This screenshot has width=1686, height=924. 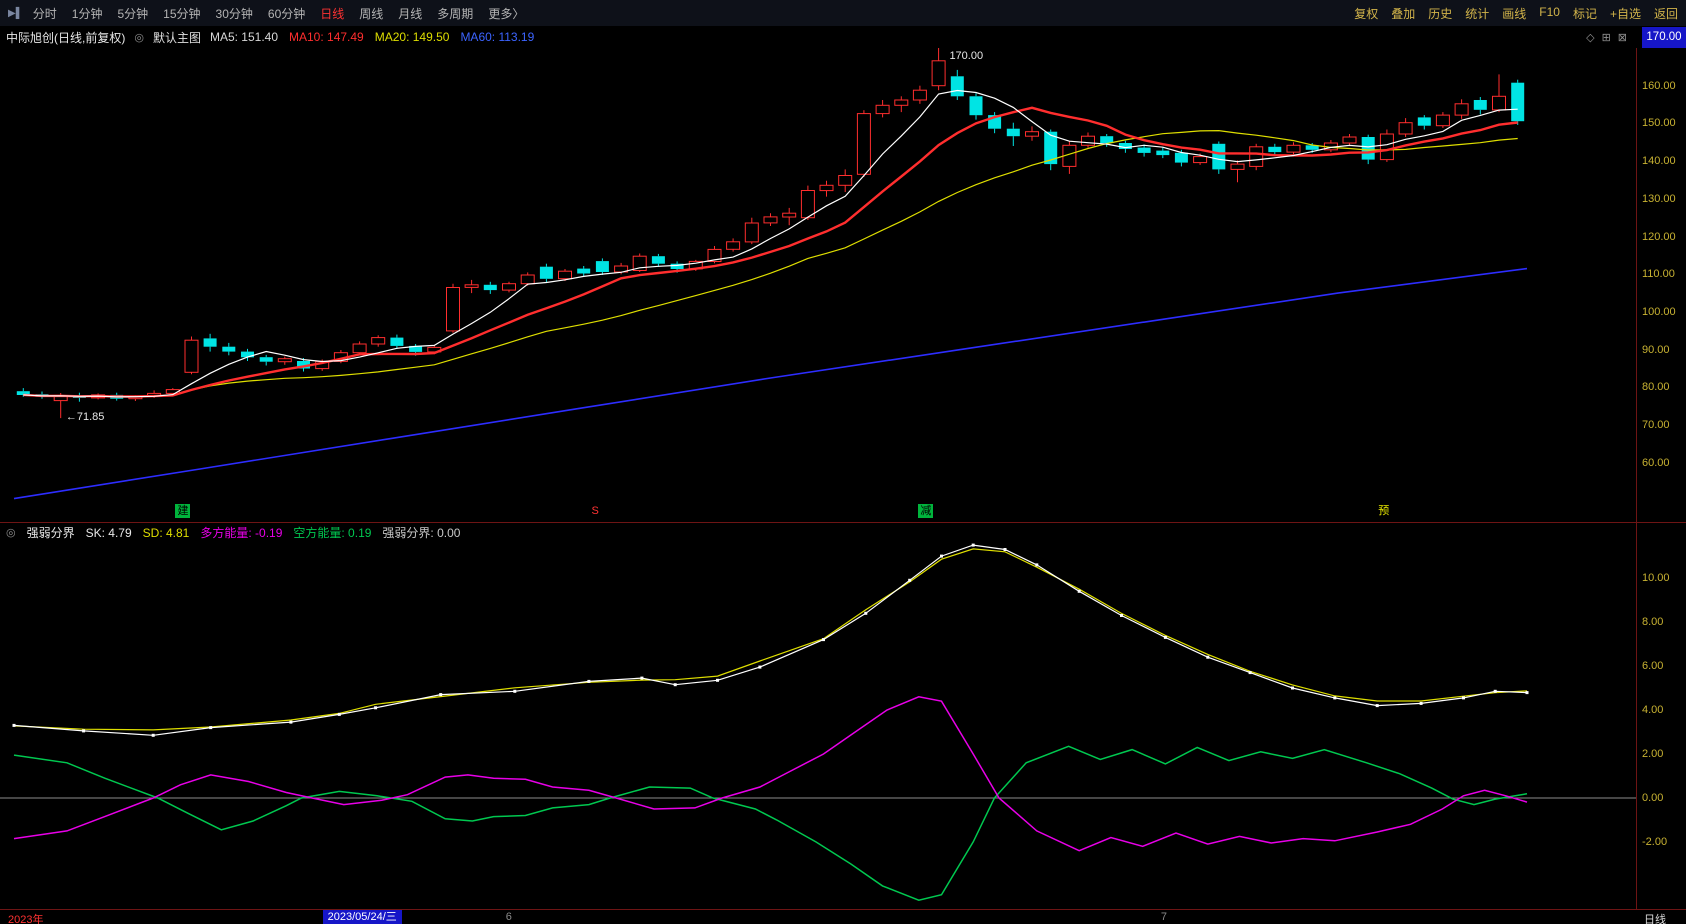 I want to click on toolbar-action-item: 画线, so click(x=1514, y=13).